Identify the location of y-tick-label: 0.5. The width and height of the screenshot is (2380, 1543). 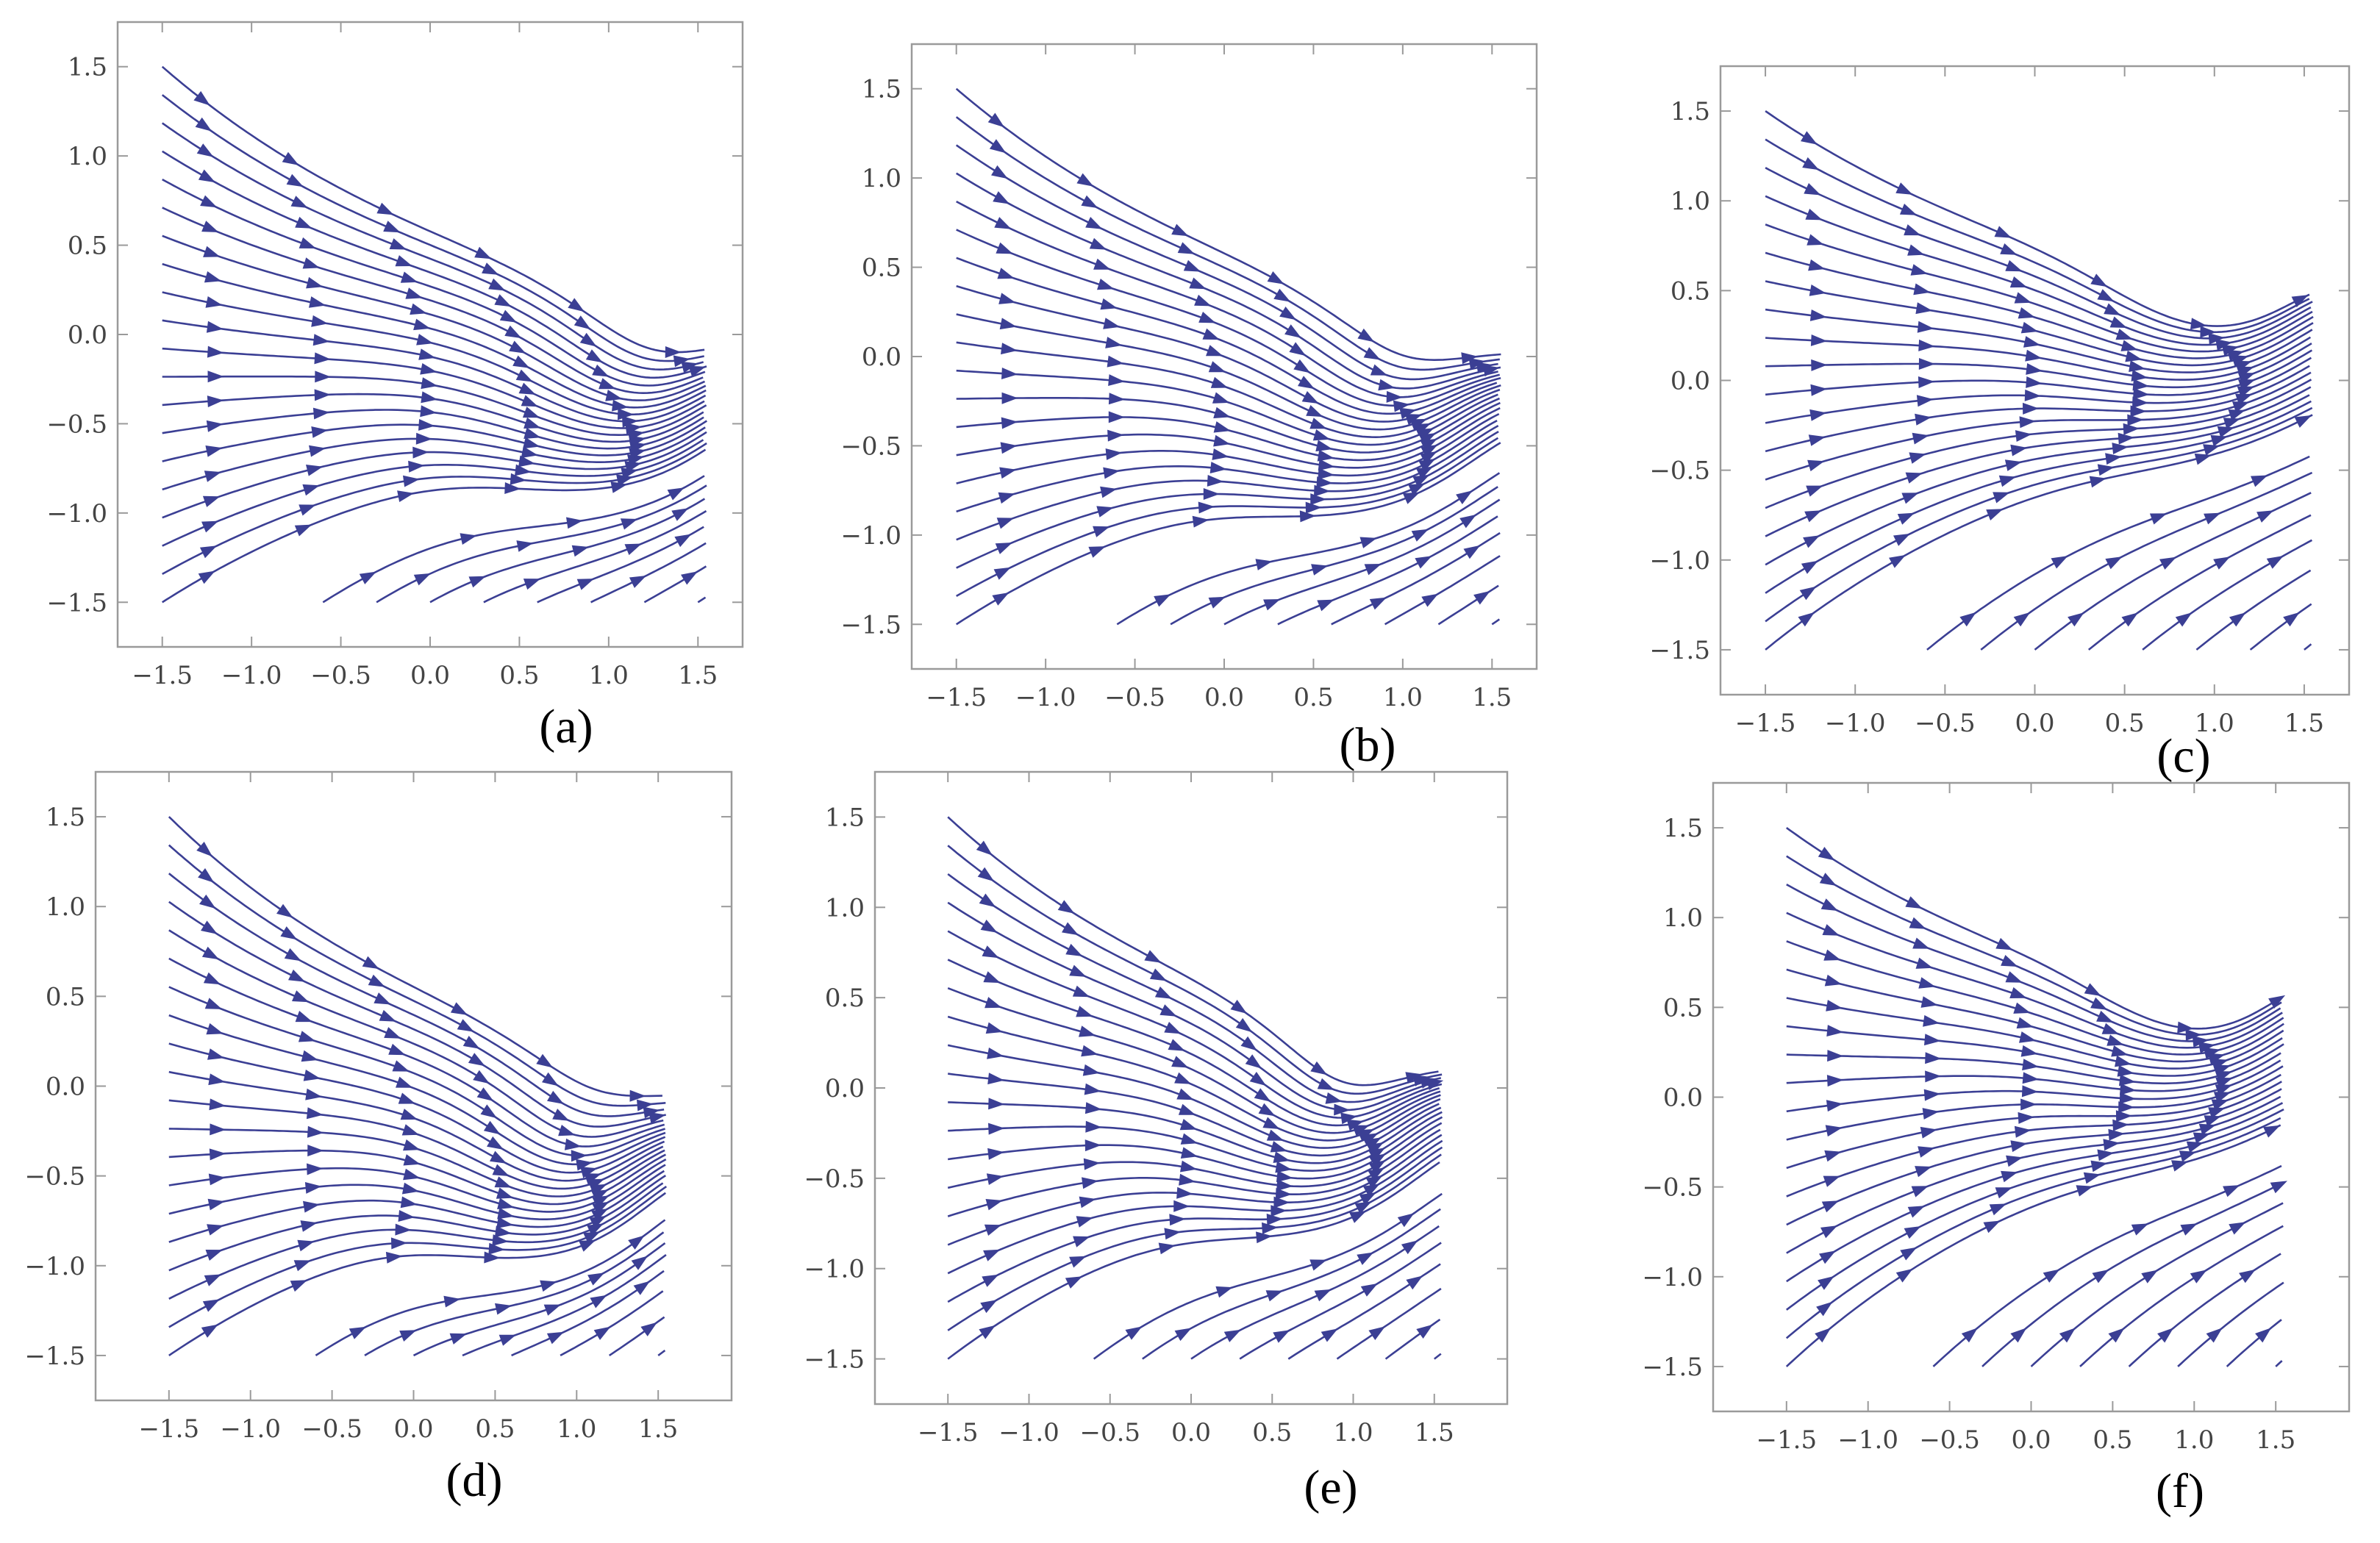
(882, 268).